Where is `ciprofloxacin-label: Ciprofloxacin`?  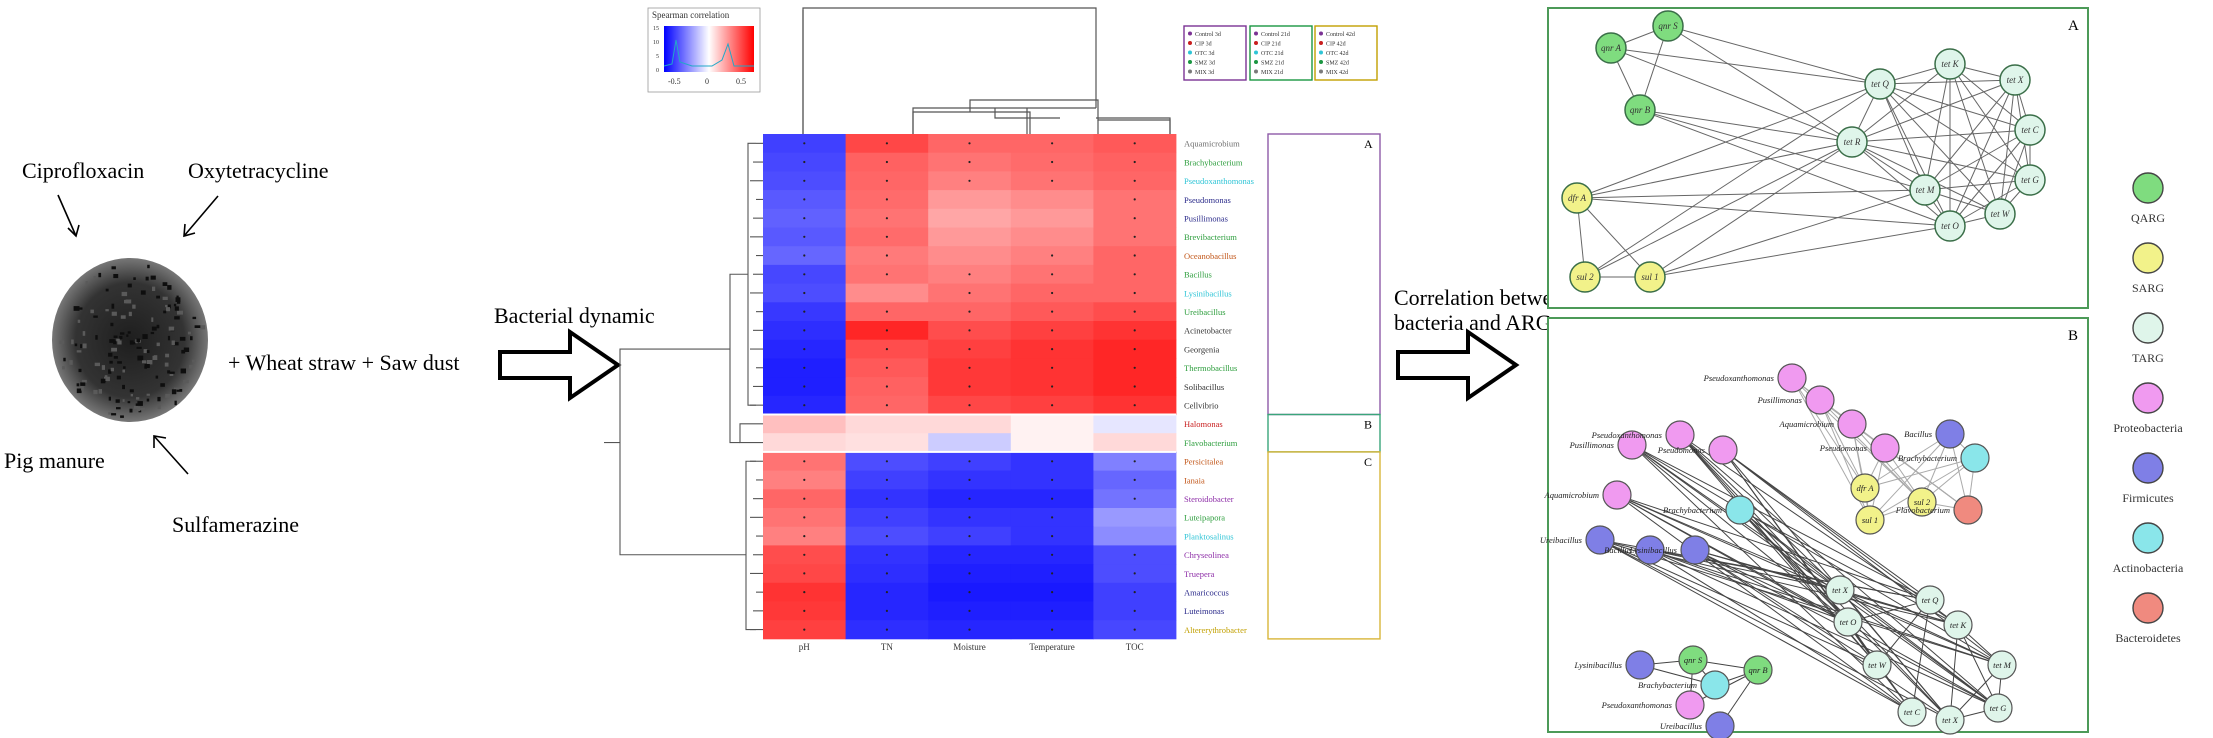
ciprofloxacin-label: Ciprofloxacin is located at coordinates (83, 170).